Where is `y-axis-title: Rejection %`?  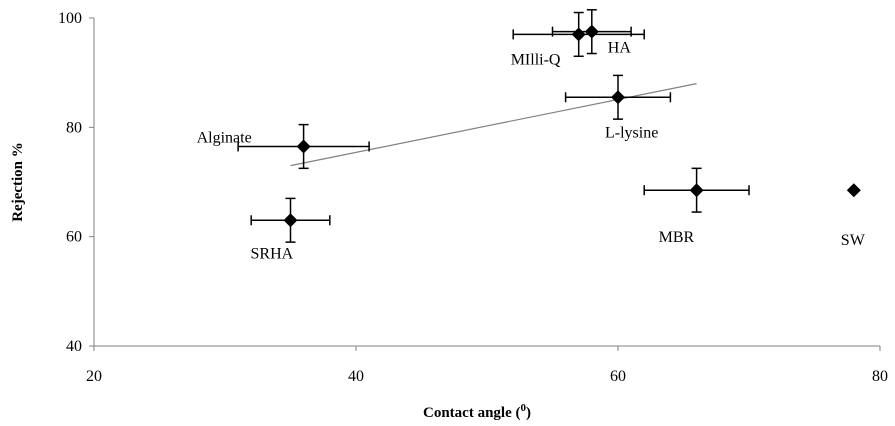 y-axis-title: Rejection % is located at coordinates (18, 182).